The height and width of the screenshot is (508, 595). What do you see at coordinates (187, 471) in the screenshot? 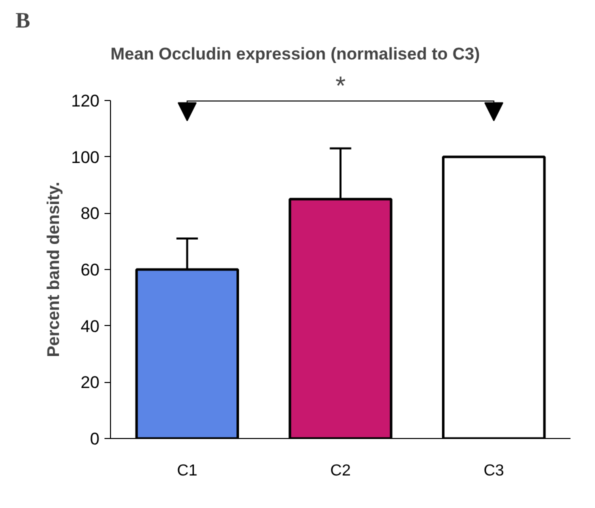
I see `x-tick-label: C1` at bounding box center [187, 471].